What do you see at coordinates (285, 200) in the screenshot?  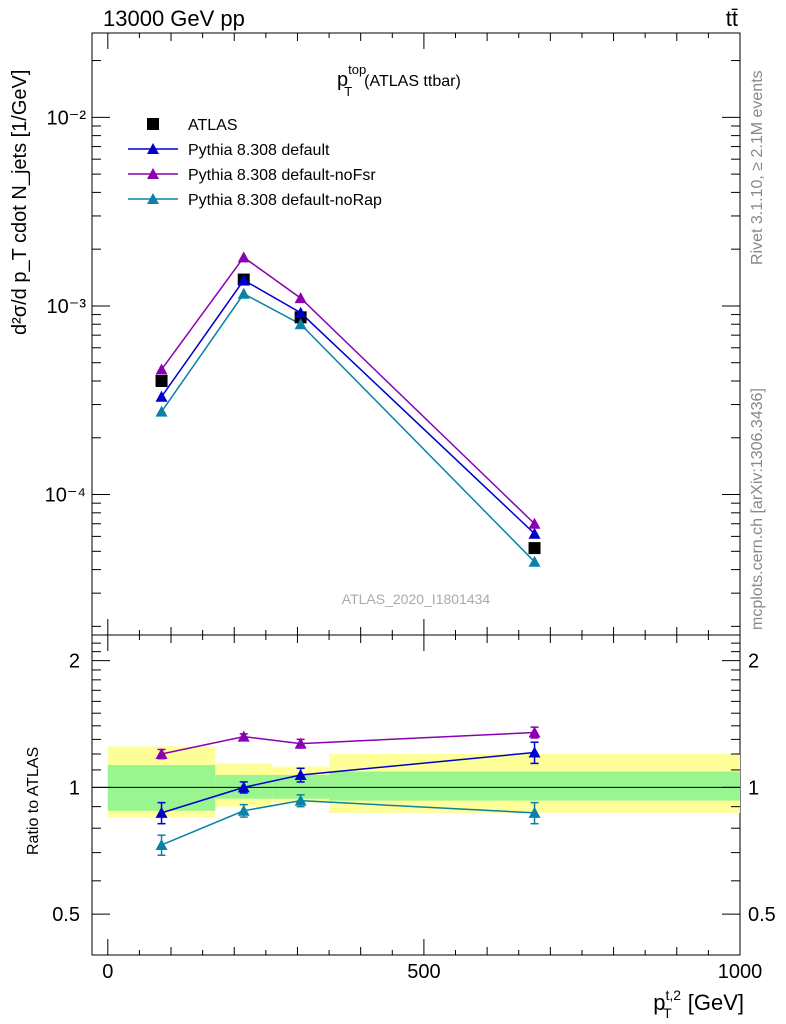 I see `legend-label-3: Pythia 8.308 default-noRap` at bounding box center [285, 200].